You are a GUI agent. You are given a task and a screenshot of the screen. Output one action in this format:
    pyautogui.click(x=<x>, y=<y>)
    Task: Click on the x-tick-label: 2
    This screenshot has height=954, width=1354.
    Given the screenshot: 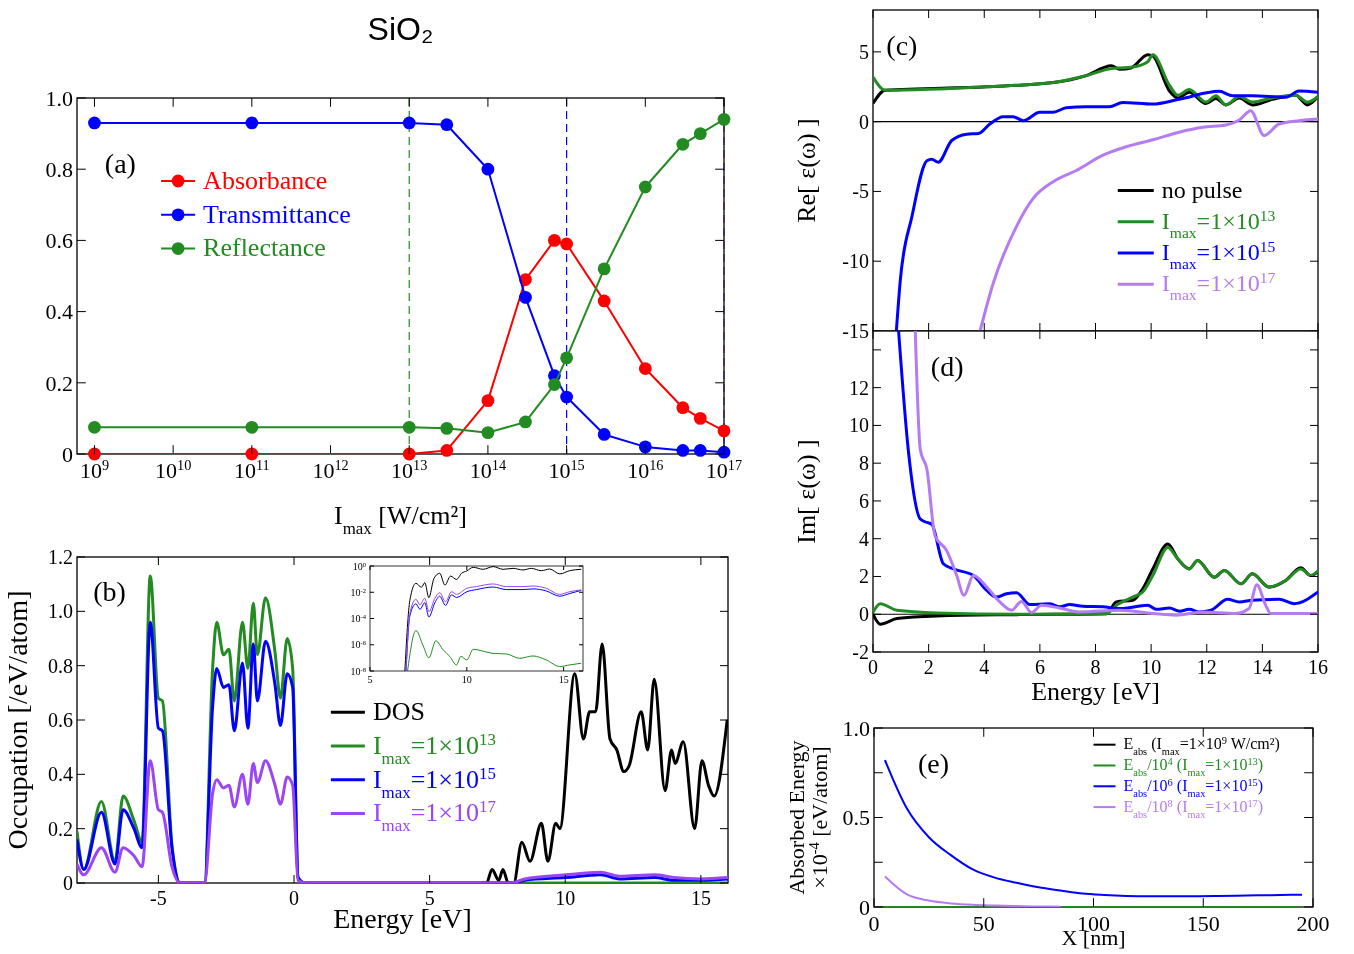 What is the action you would take?
    pyautogui.click(x=928, y=667)
    